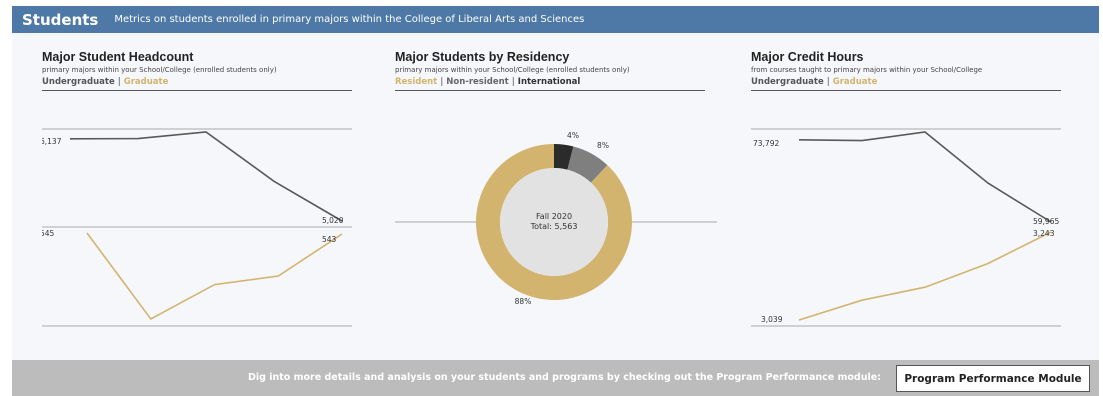  I want to click on residency-legend: Resident | Non-resident | International, so click(550, 84).